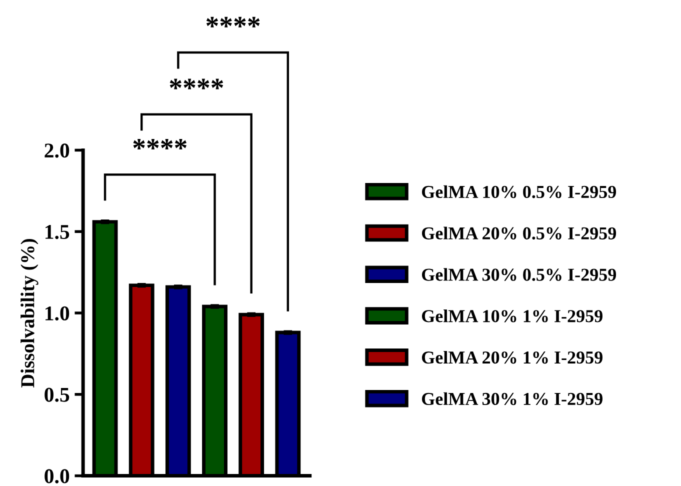 The height and width of the screenshot is (486, 681). What do you see at coordinates (58, 232) in the screenshot?
I see `y-tick-label: 1.5` at bounding box center [58, 232].